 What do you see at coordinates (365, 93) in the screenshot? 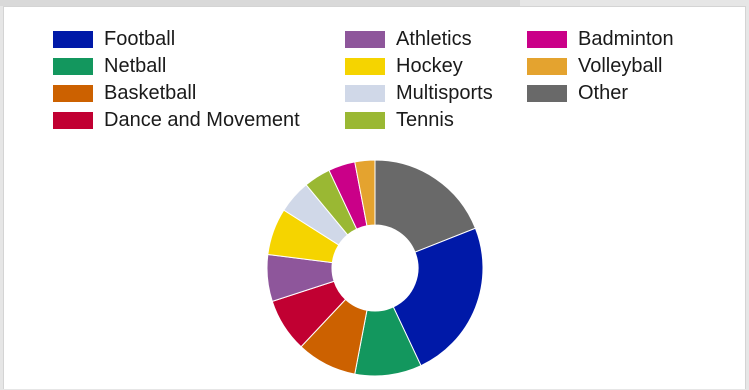
I see `legend-swatch-multisports` at bounding box center [365, 93].